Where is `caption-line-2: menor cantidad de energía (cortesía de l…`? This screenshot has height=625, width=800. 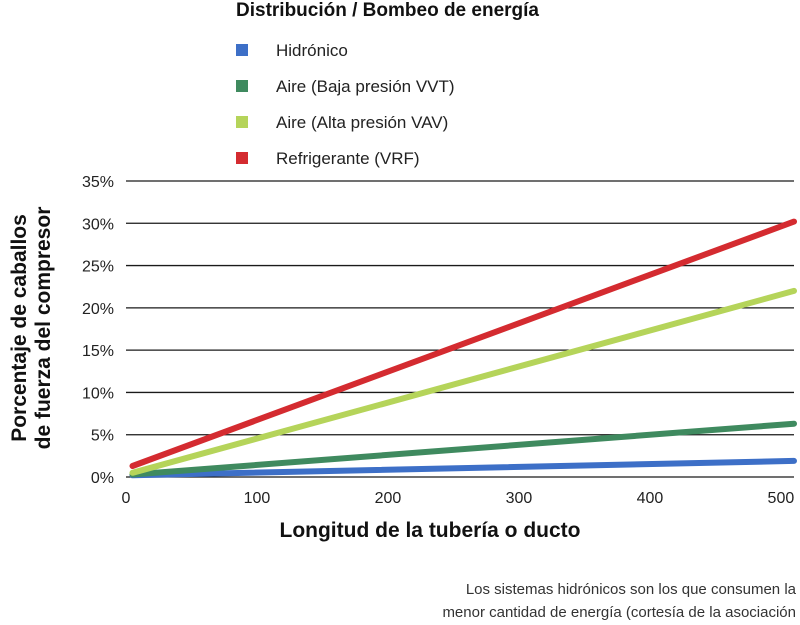
caption-line-2: menor cantidad de energía (cortesía de l… is located at coordinates (619, 612).